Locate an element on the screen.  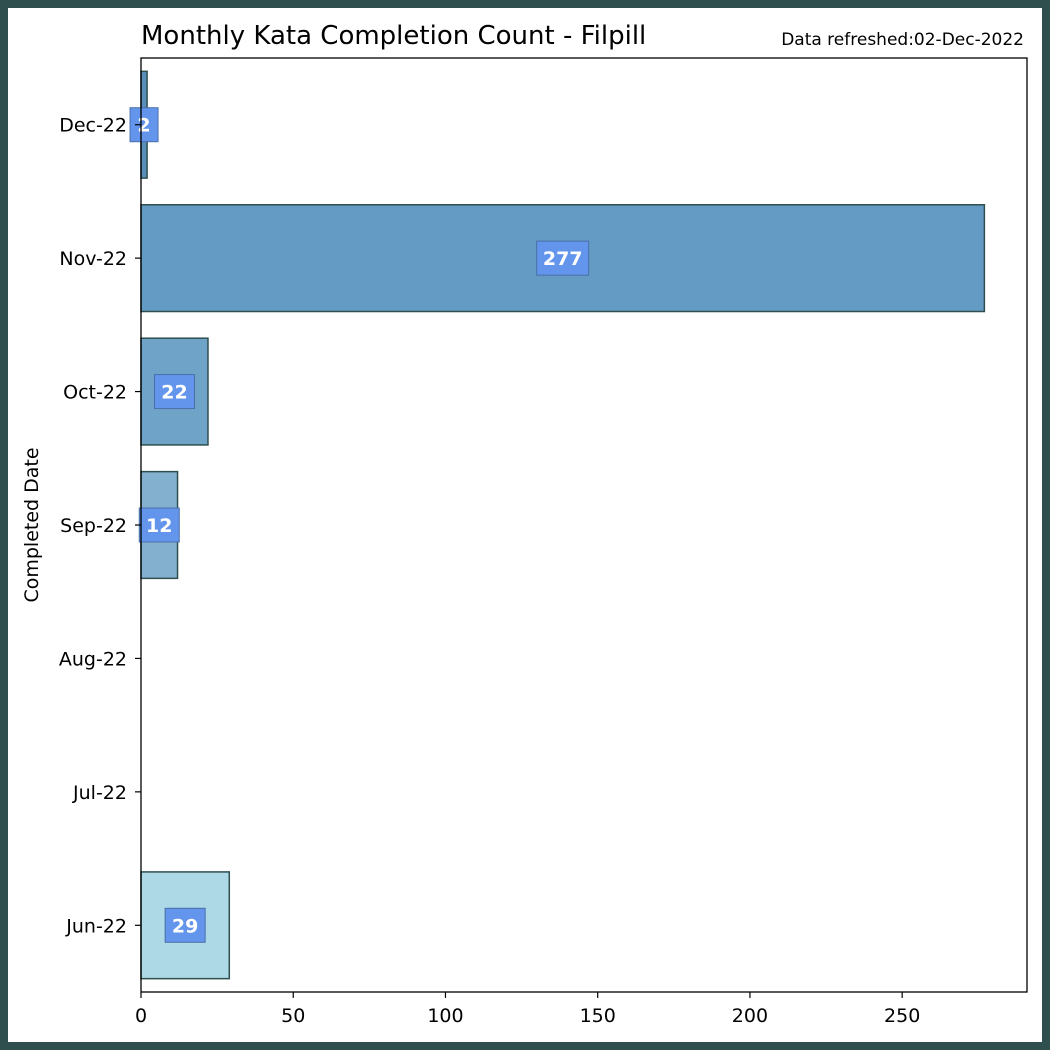
x-tick-label: 200 is located at coordinates (750, 1016).